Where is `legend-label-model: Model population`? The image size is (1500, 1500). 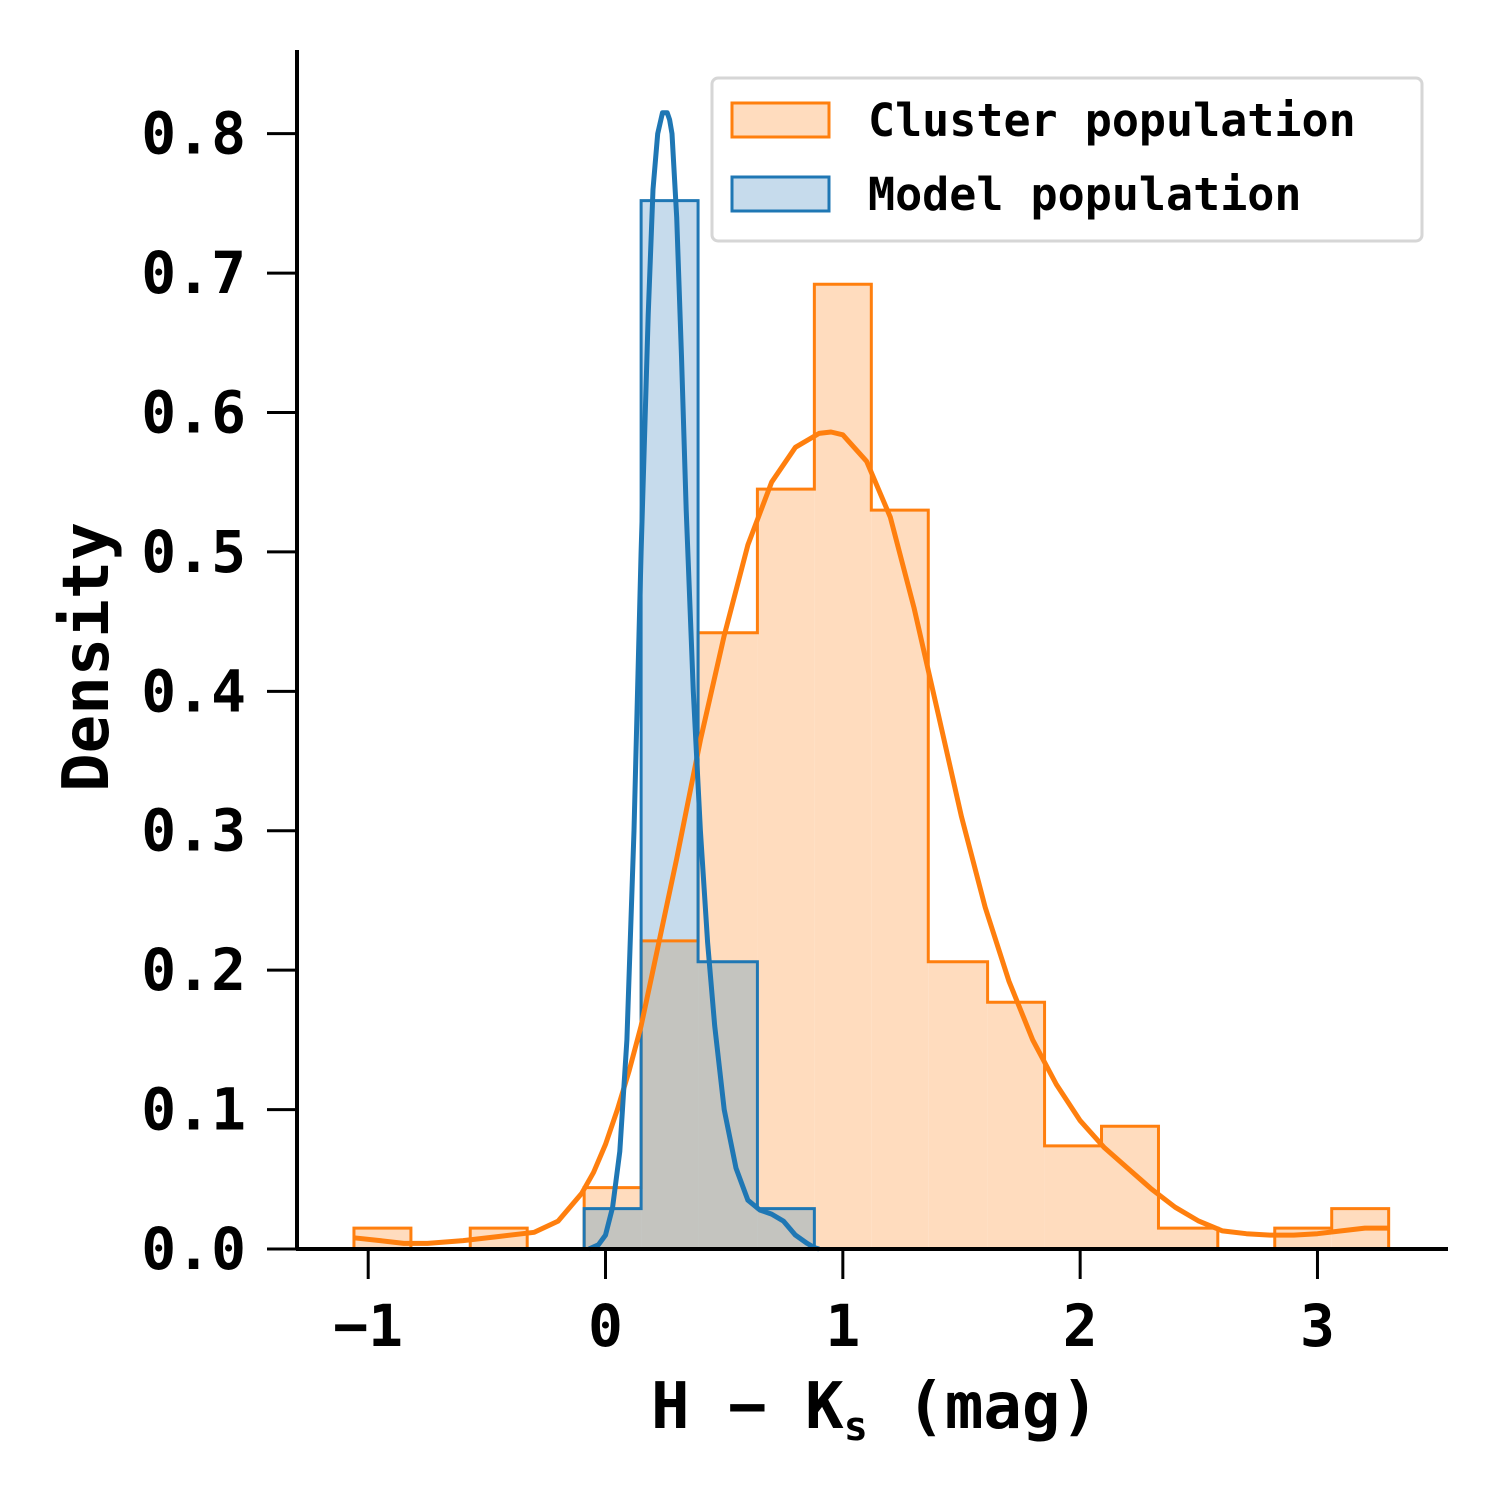
legend-label-model: Model population is located at coordinates (1084, 194).